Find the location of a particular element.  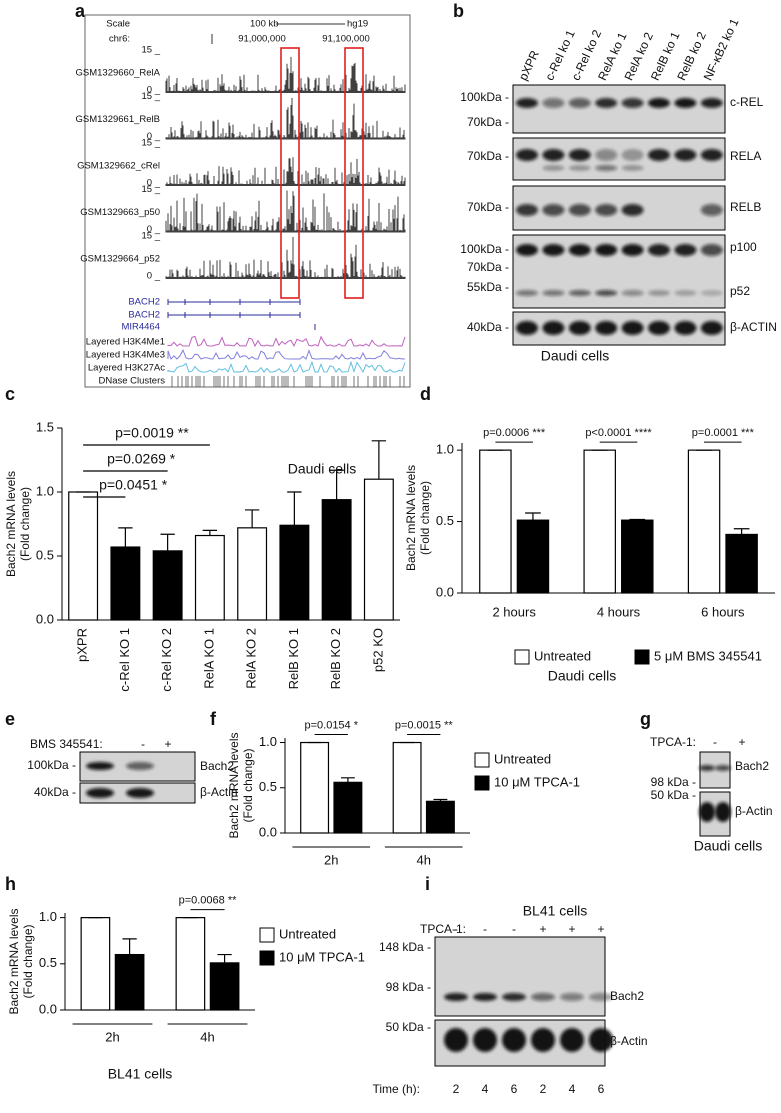

blot-title: BL41 cells is located at coordinates (555, 911).